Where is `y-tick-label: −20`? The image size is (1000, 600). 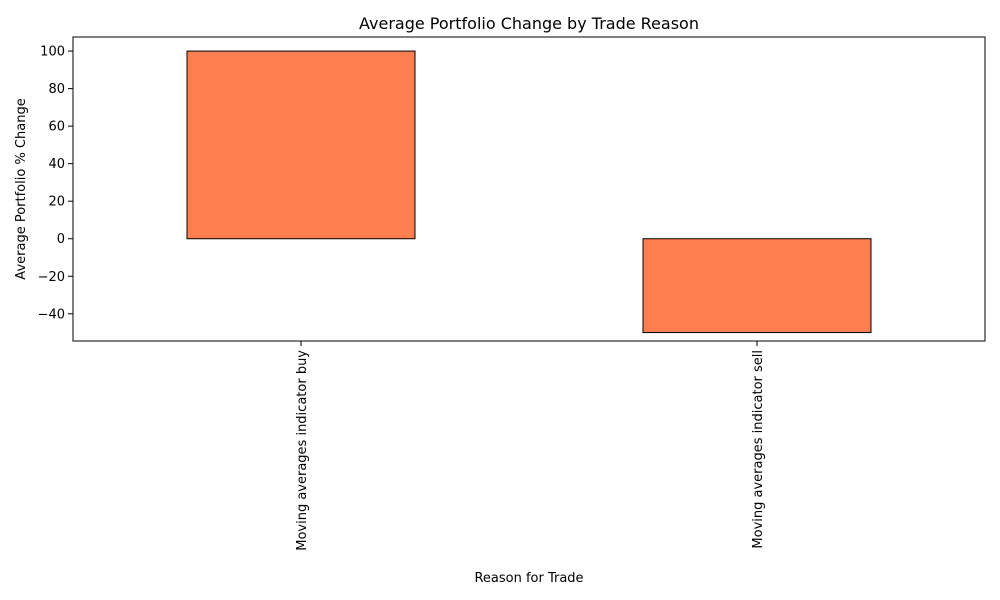
y-tick-label: −20 is located at coordinates (51, 277).